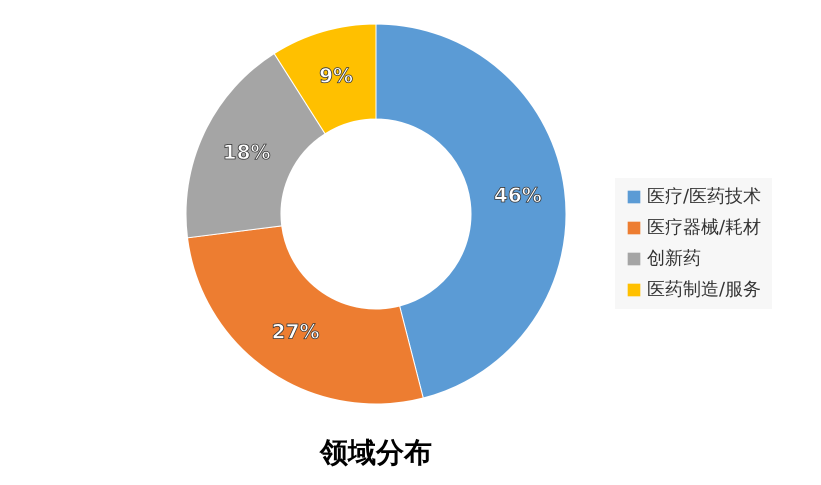 The image size is (821, 485). Describe the element at coordinates (375, 452) in the screenshot. I see `text: 领域分布` at that location.